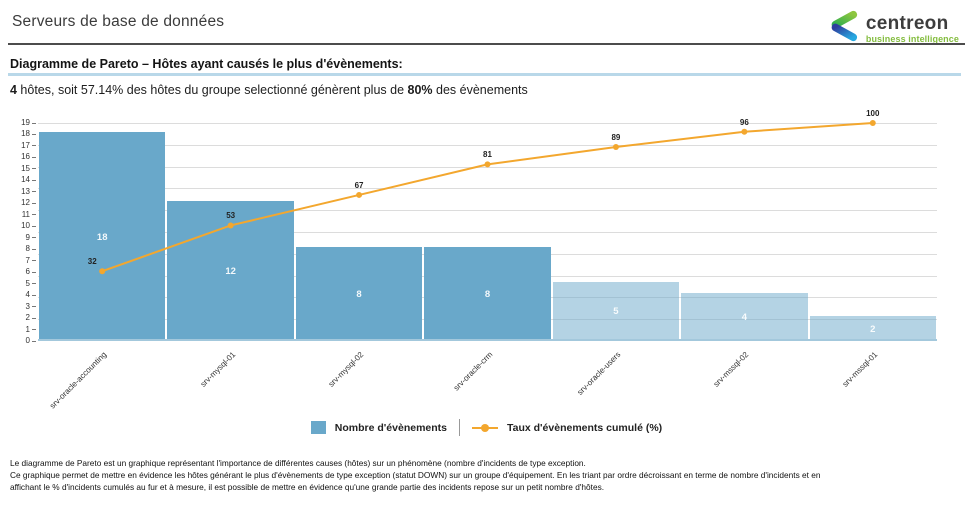 The height and width of the screenshot is (514, 973). I want to click on y-axis-tick-label: 4, so click(27, 295).